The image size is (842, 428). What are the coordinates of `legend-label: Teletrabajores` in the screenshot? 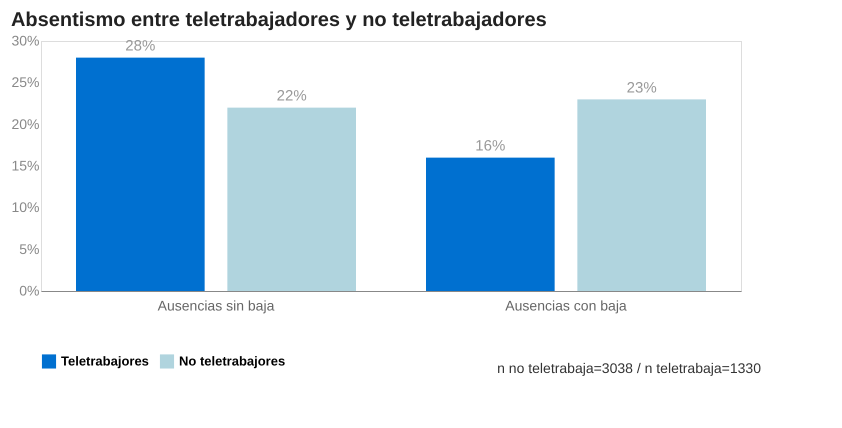 It's located at (105, 360).